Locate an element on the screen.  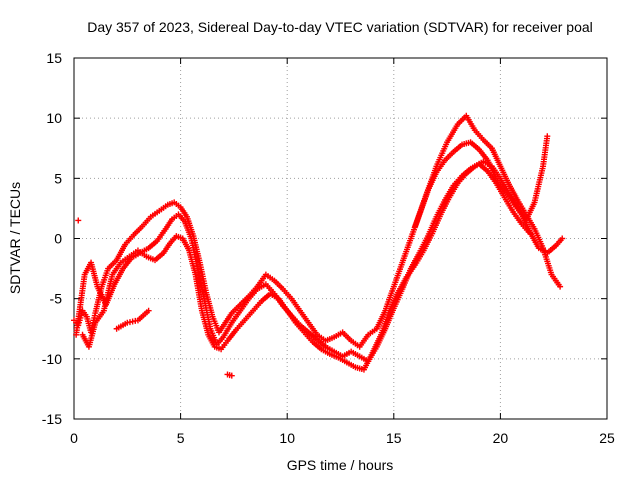
x-axis-label: GPS time / hours is located at coordinates (340, 465).